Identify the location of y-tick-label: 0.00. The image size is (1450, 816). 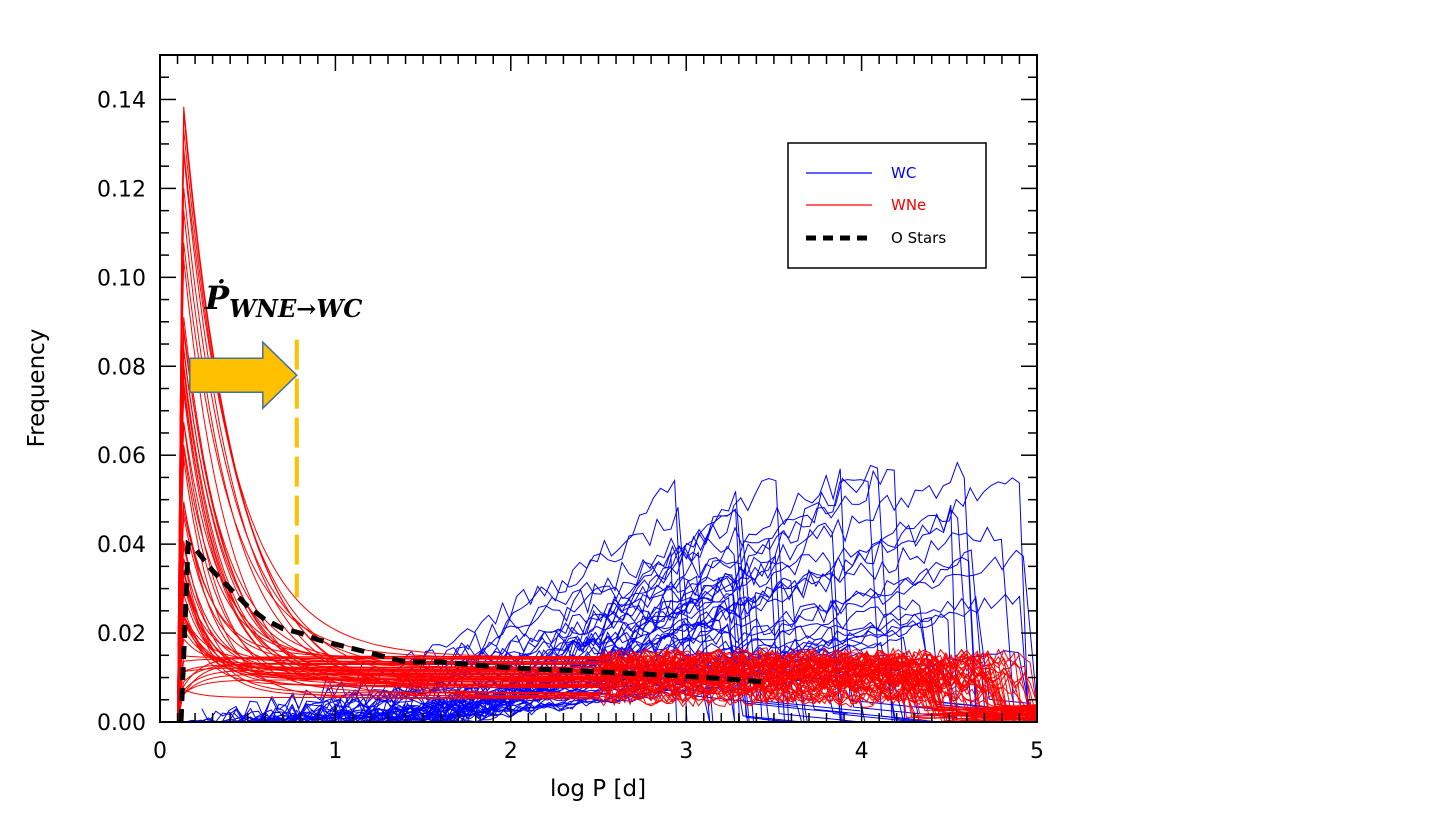
(121, 723).